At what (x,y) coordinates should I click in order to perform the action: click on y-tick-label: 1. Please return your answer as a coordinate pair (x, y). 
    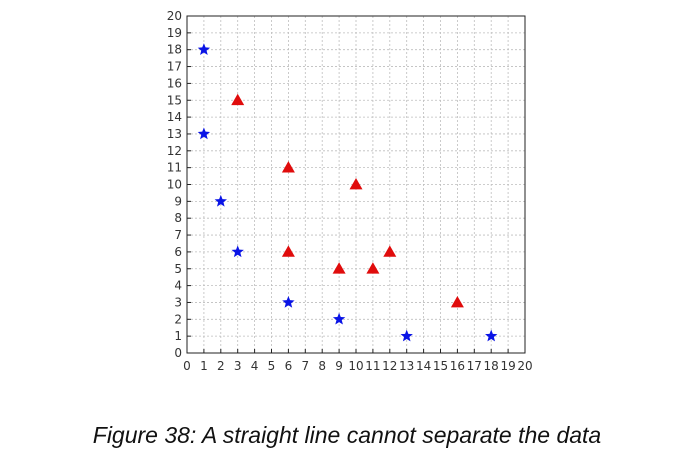
    Looking at the image, I should click on (178, 336).